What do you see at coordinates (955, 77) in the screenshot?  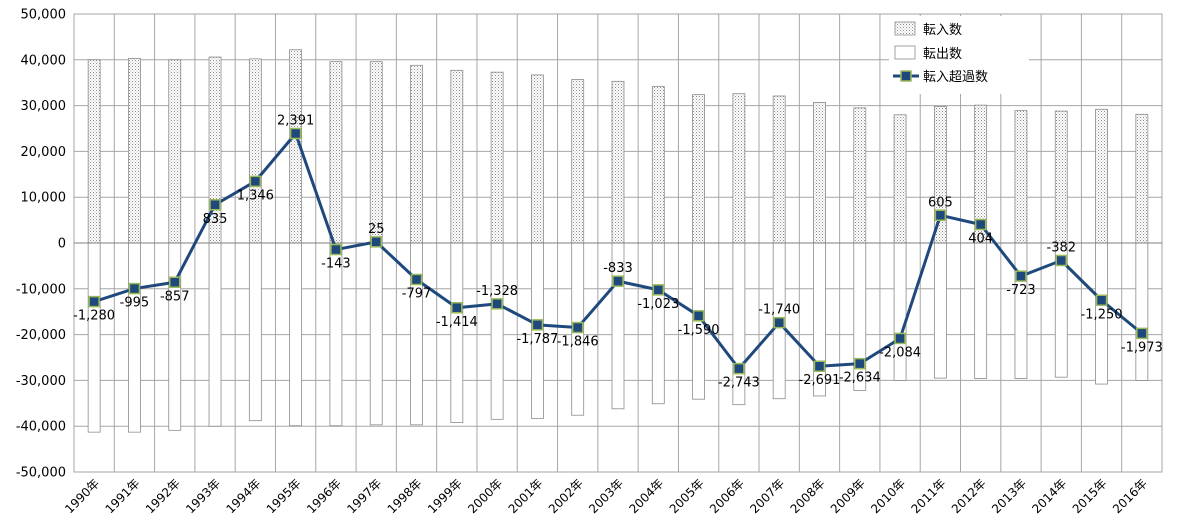 I see `legend-label-net-migration: 転入超過数` at bounding box center [955, 77].